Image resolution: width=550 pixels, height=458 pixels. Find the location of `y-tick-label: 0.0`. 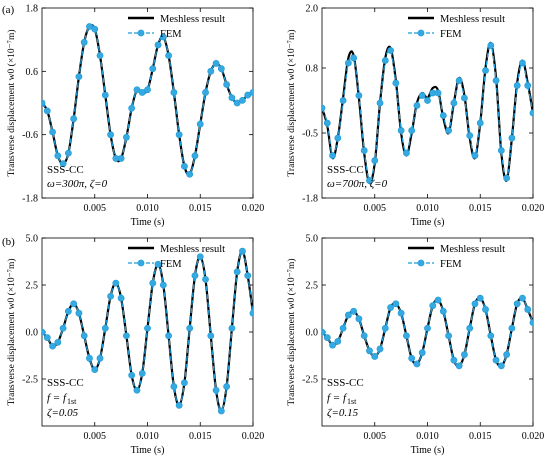

y-tick-label: 0.0 is located at coordinates (32, 333).